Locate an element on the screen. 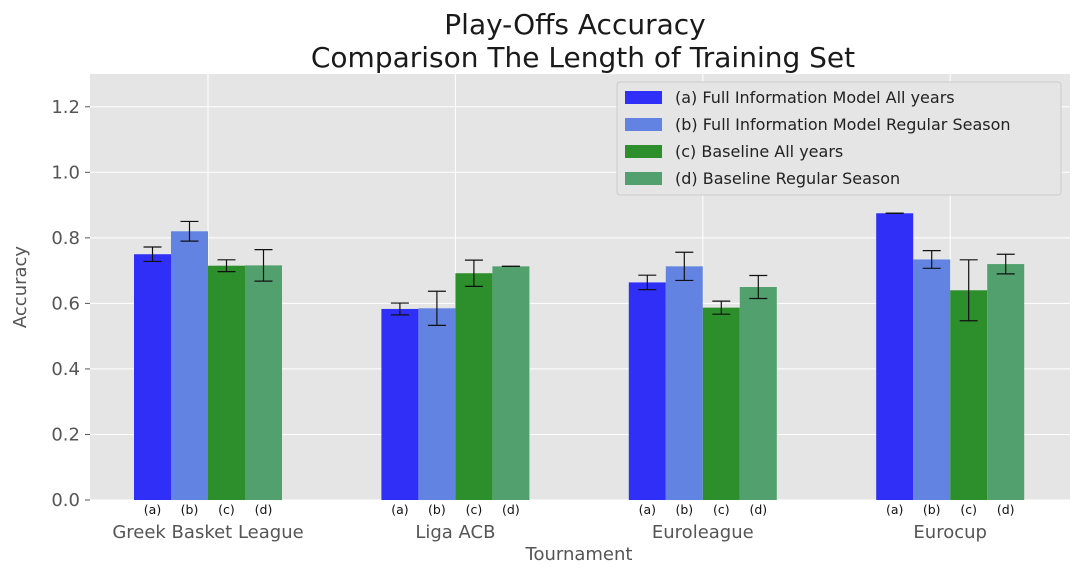 This screenshot has width=1080, height=576. x-category-label: Liga ACB is located at coordinates (455, 532).